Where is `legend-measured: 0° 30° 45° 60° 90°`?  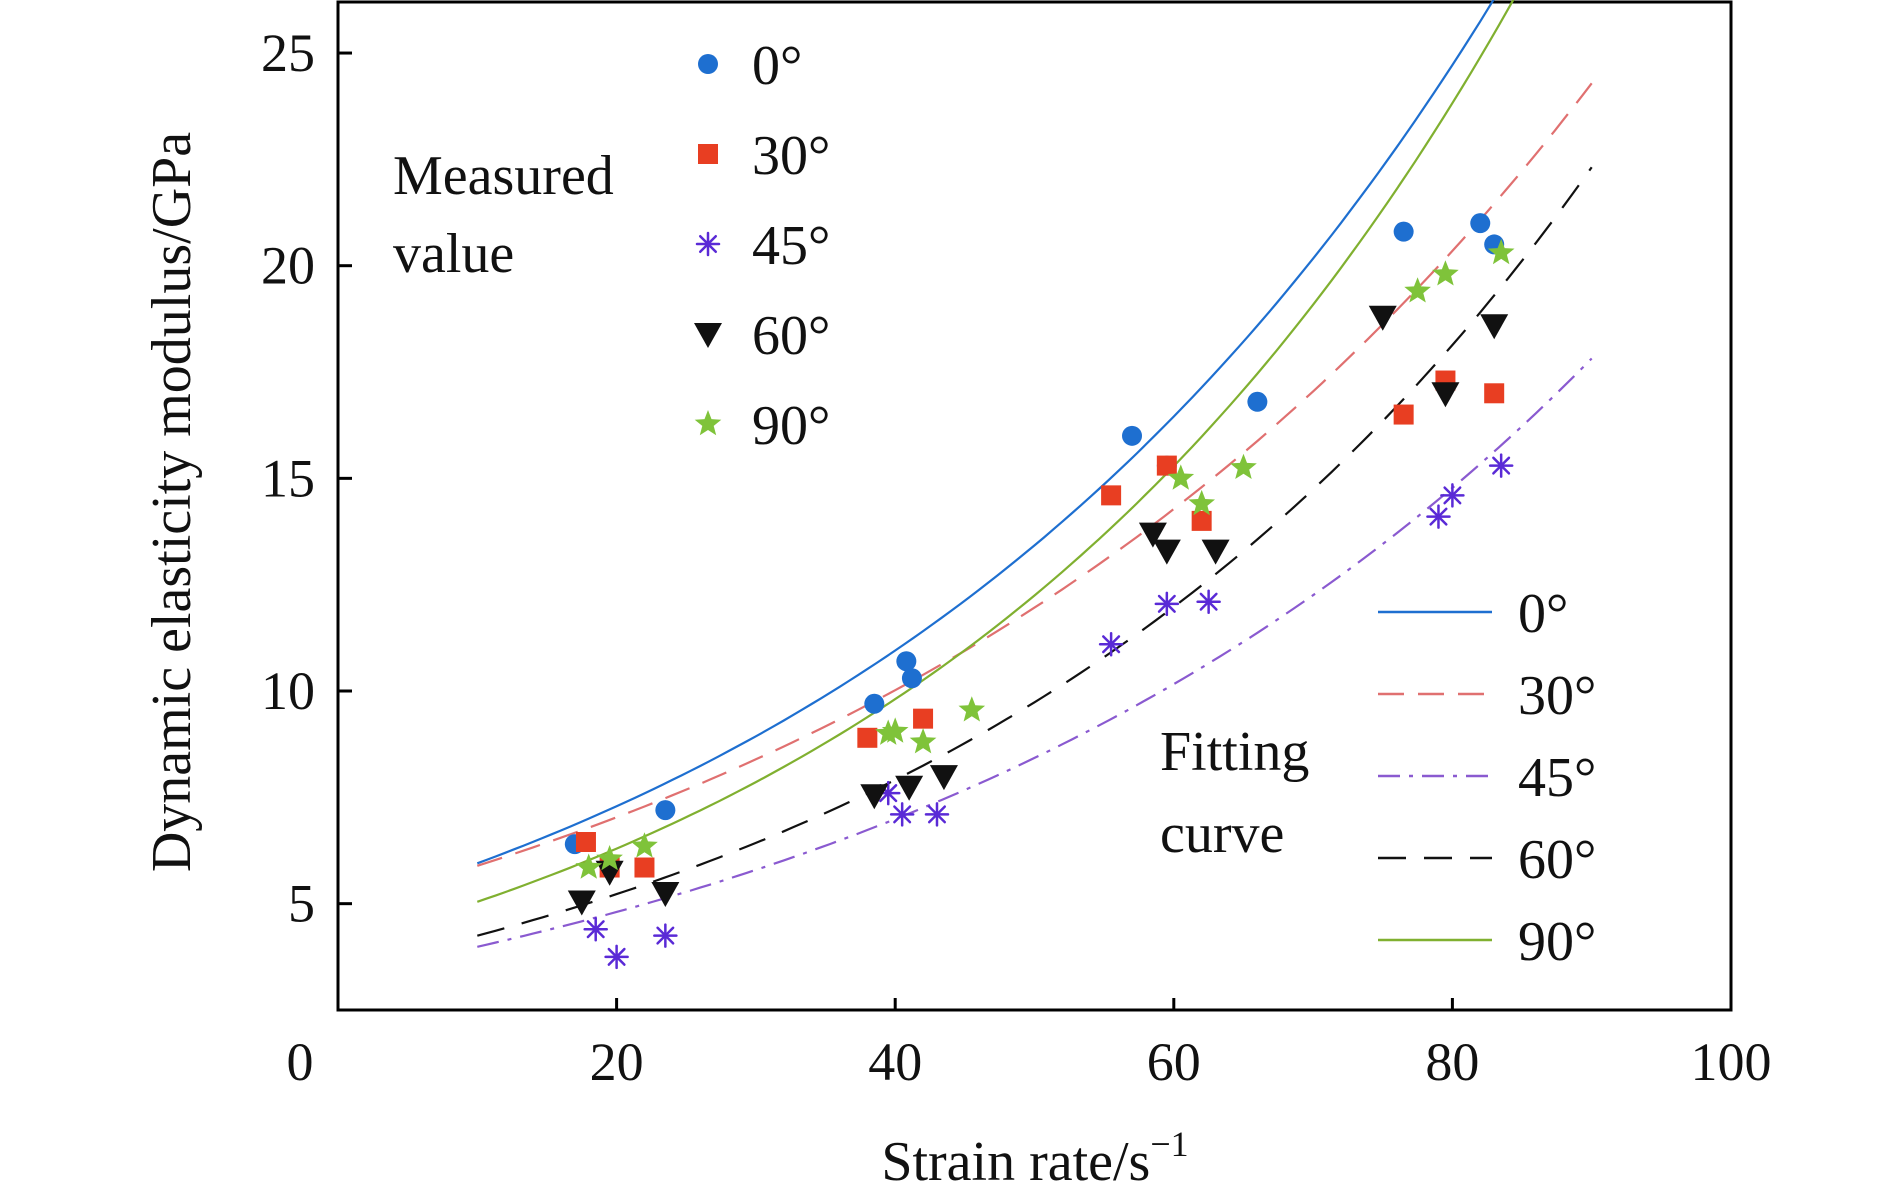 legend-measured: 0° 30° 45° 60° 90° is located at coordinates (762, 246).